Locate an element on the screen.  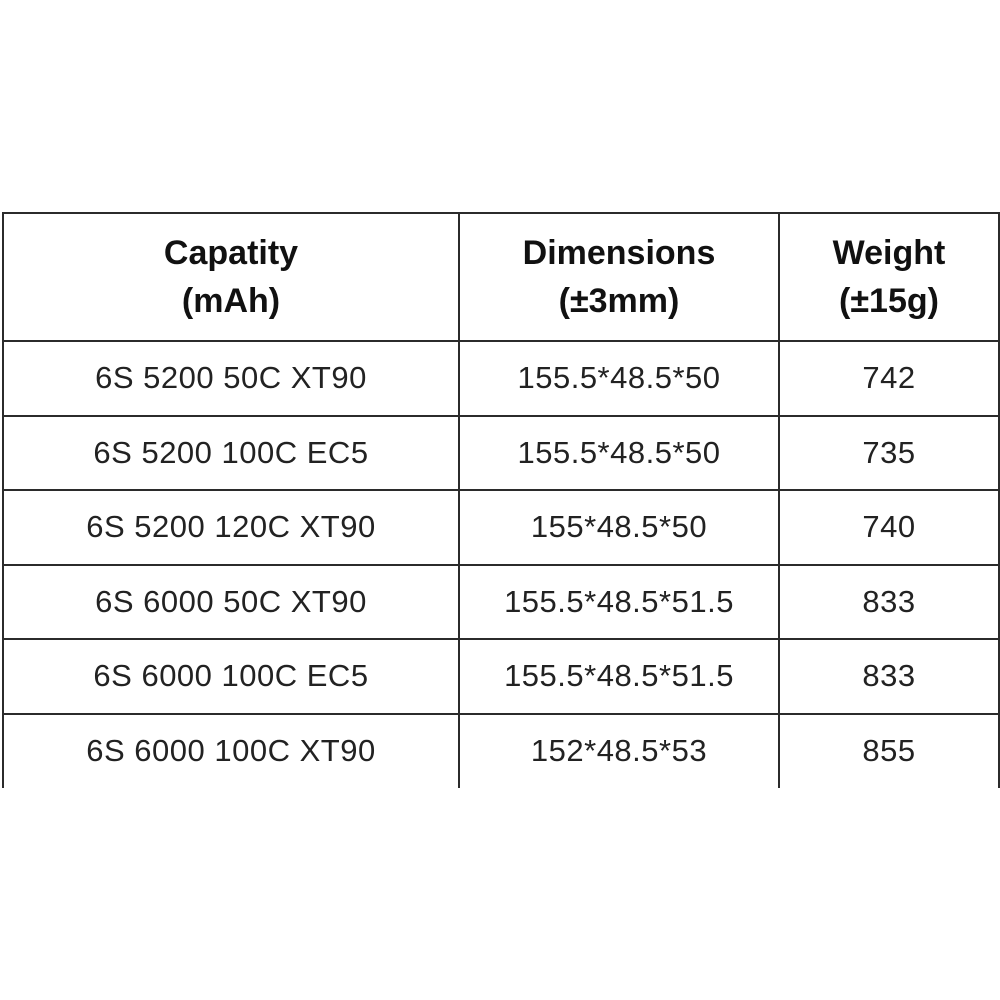
cell-capacity: 6S 5200 120C XT90 is located at coordinates (231, 527).